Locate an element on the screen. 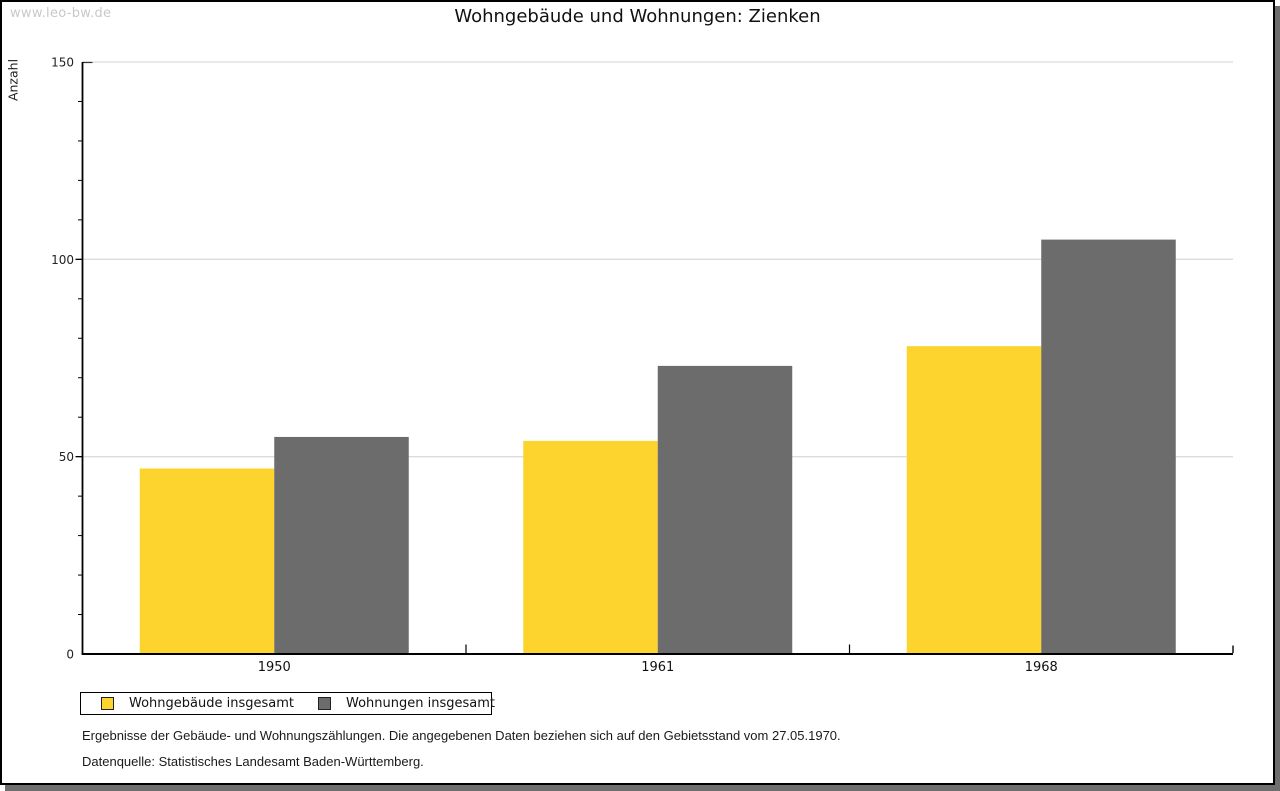 Image resolution: width=1280 pixels, height=791 pixels. watermark: www.leo-bw.de is located at coordinates (61, 13).